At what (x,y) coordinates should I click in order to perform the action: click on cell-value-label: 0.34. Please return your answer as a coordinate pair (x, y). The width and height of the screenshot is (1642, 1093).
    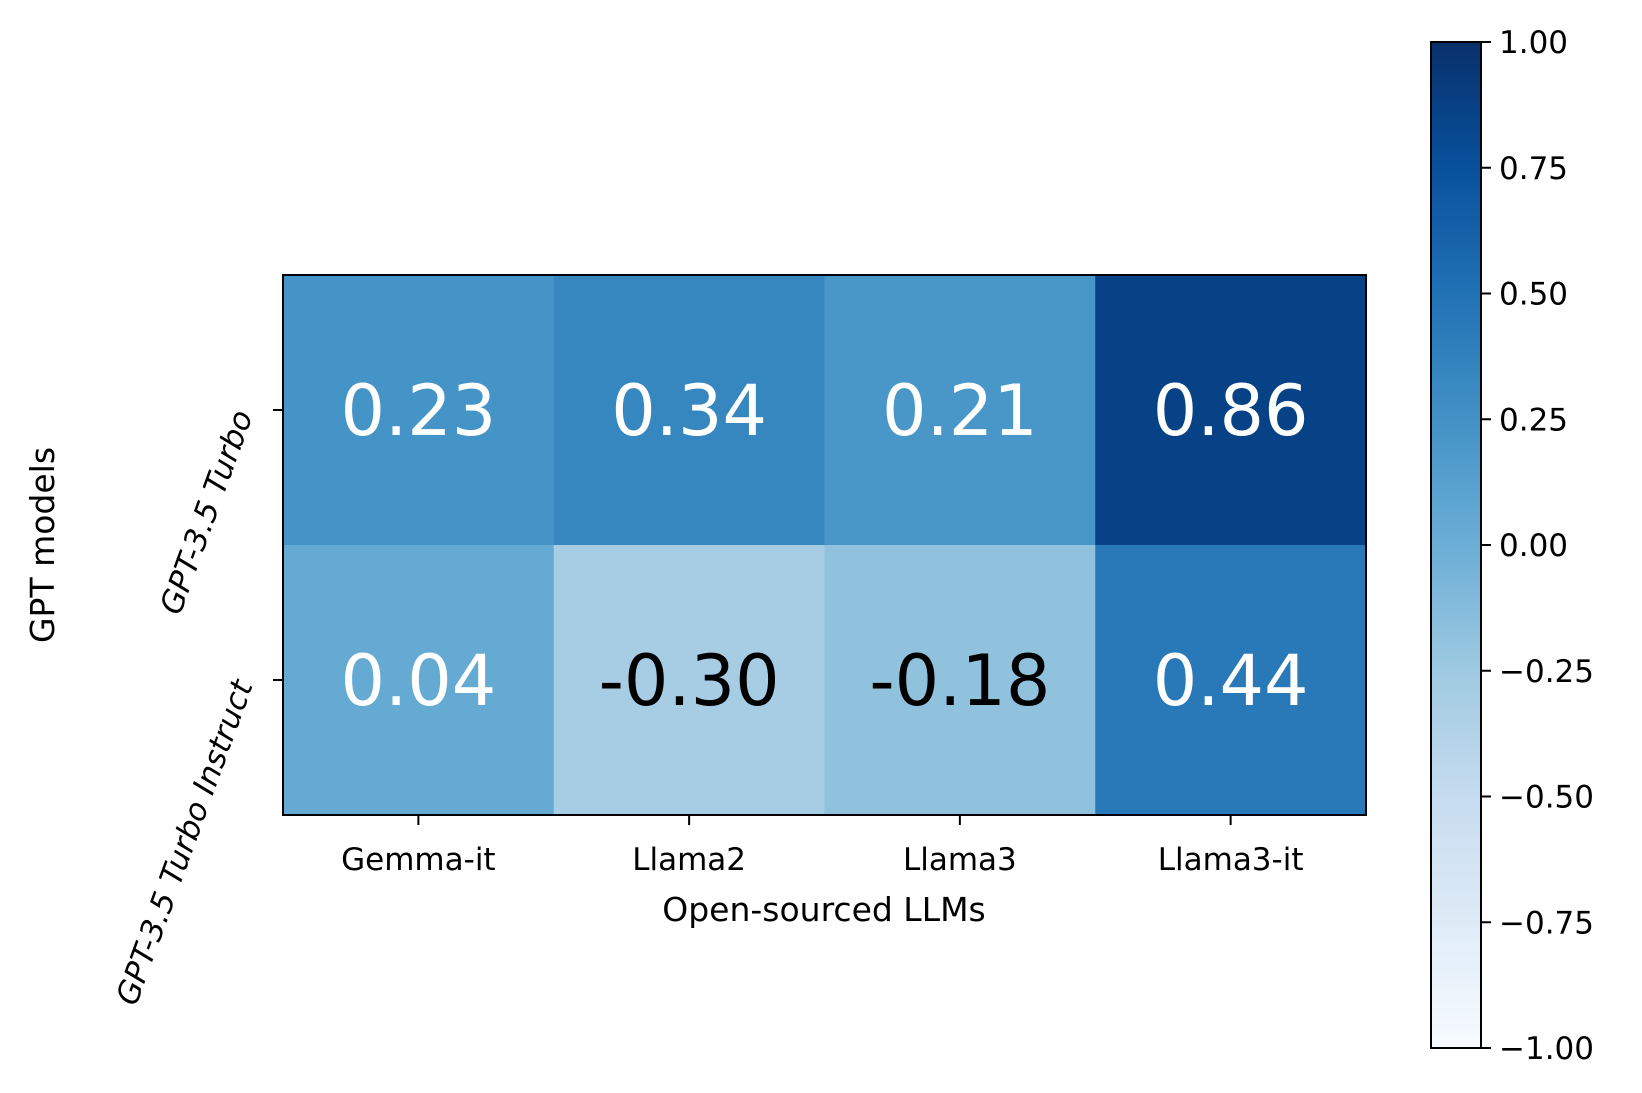
    Looking at the image, I should click on (689, 411).